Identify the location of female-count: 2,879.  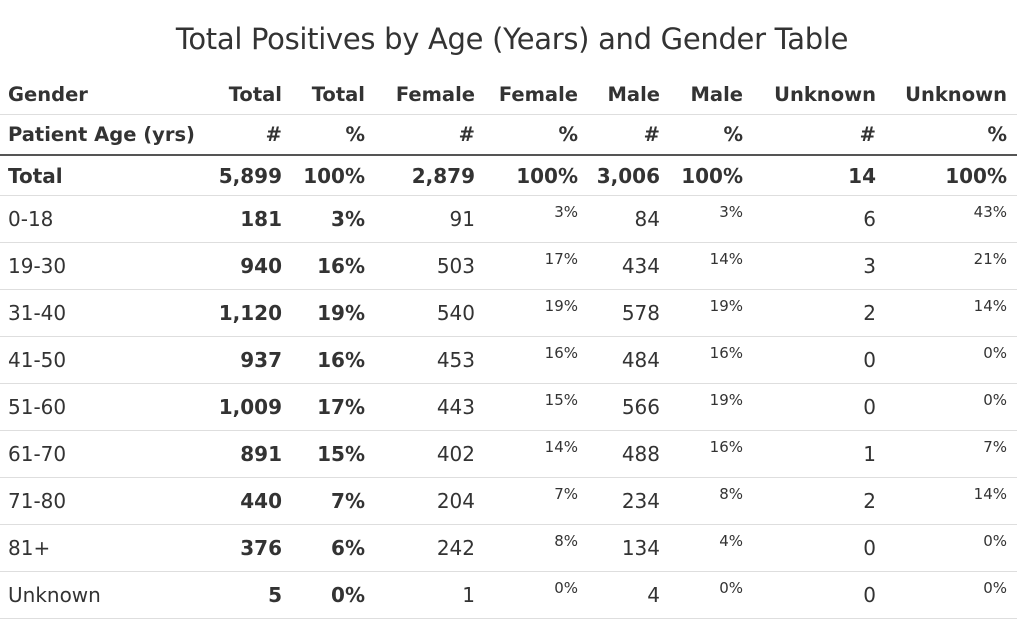
(430, 175).